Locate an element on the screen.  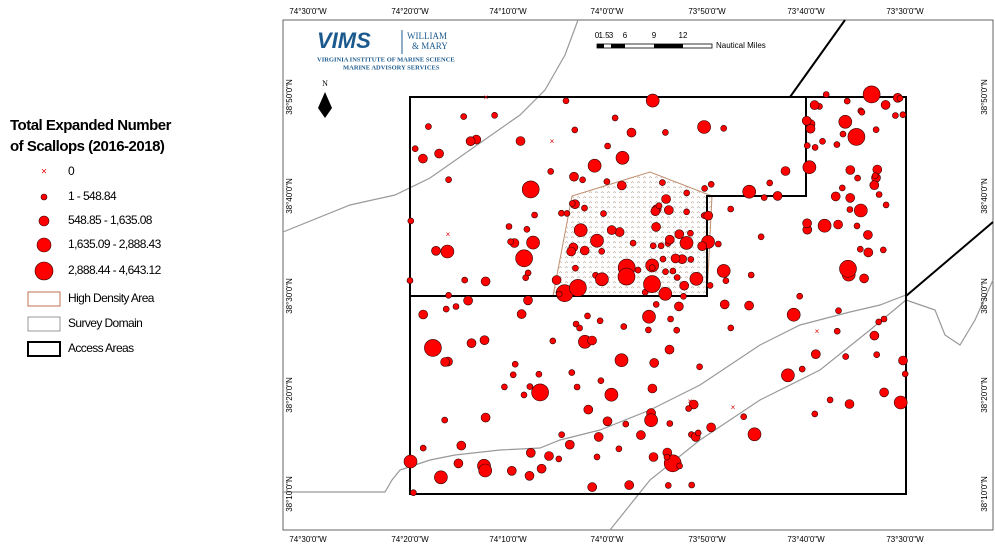
legend-label: 1,635.09 - 2,888.43 is located at coordinates (115, 244).